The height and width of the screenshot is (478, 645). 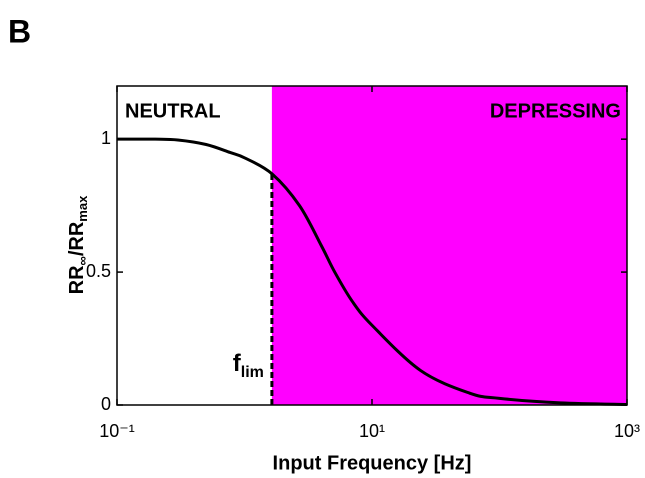 I want to click on y-label-part: RR, so click(x=77, y=279).